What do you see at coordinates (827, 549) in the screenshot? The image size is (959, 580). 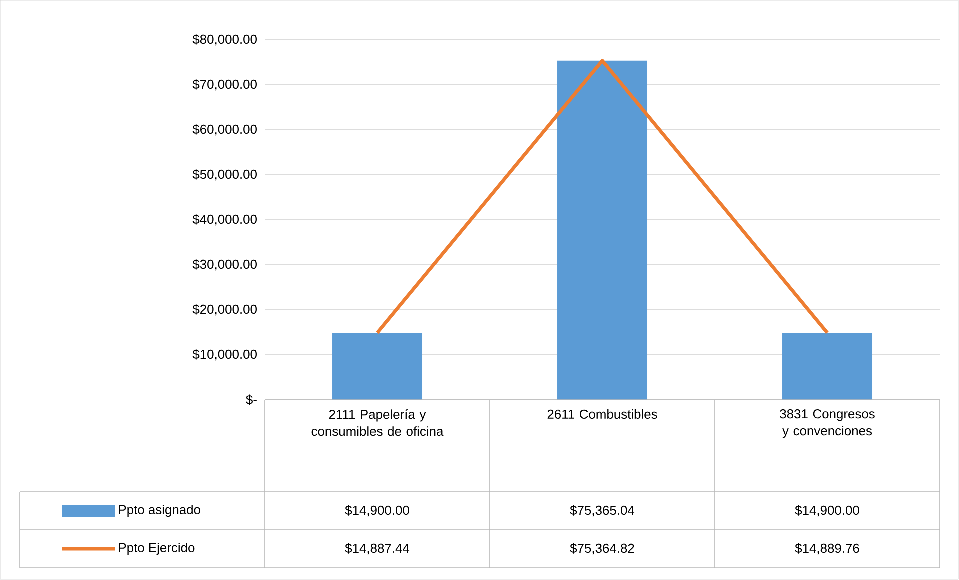 I see `data-label: $14,889.76` at bounding box center [827, 549].